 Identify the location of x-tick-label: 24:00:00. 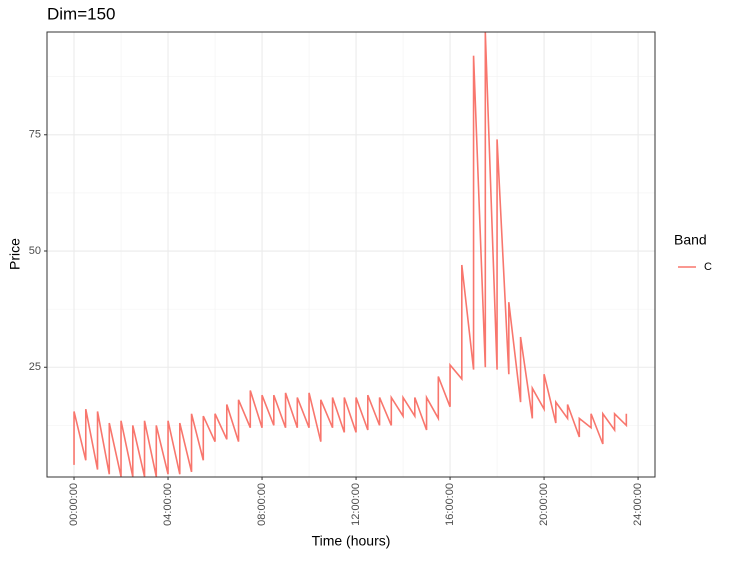
(638, 504).